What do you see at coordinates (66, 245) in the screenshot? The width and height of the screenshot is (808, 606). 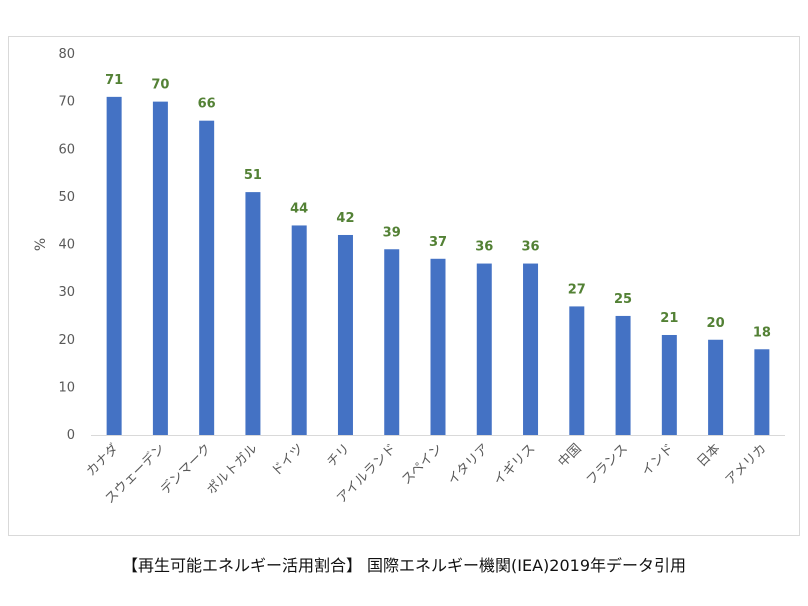 I see `y-tick-label: 40` at bounding box center [66, 245].